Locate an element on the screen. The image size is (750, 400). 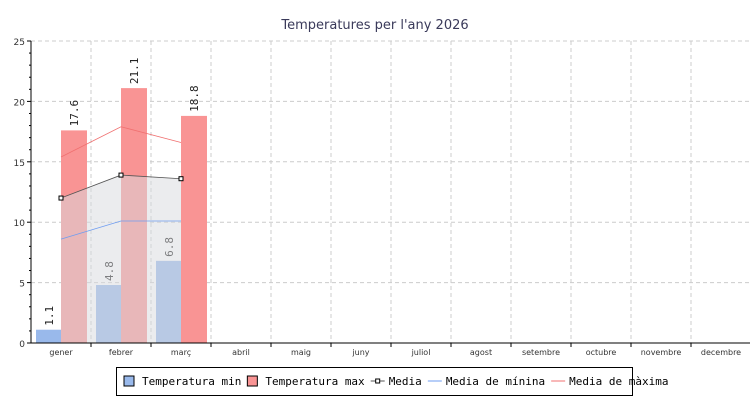
y-tick-label: 15 is located at coordinates (19, 164).